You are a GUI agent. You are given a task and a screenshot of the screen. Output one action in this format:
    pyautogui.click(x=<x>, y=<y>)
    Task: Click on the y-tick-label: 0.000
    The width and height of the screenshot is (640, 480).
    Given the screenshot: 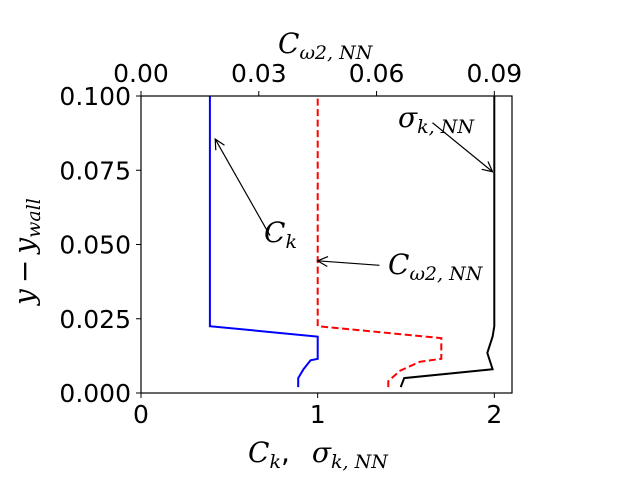 What is the action you would take?
    pyautogui.click(x=95, y=393)
    